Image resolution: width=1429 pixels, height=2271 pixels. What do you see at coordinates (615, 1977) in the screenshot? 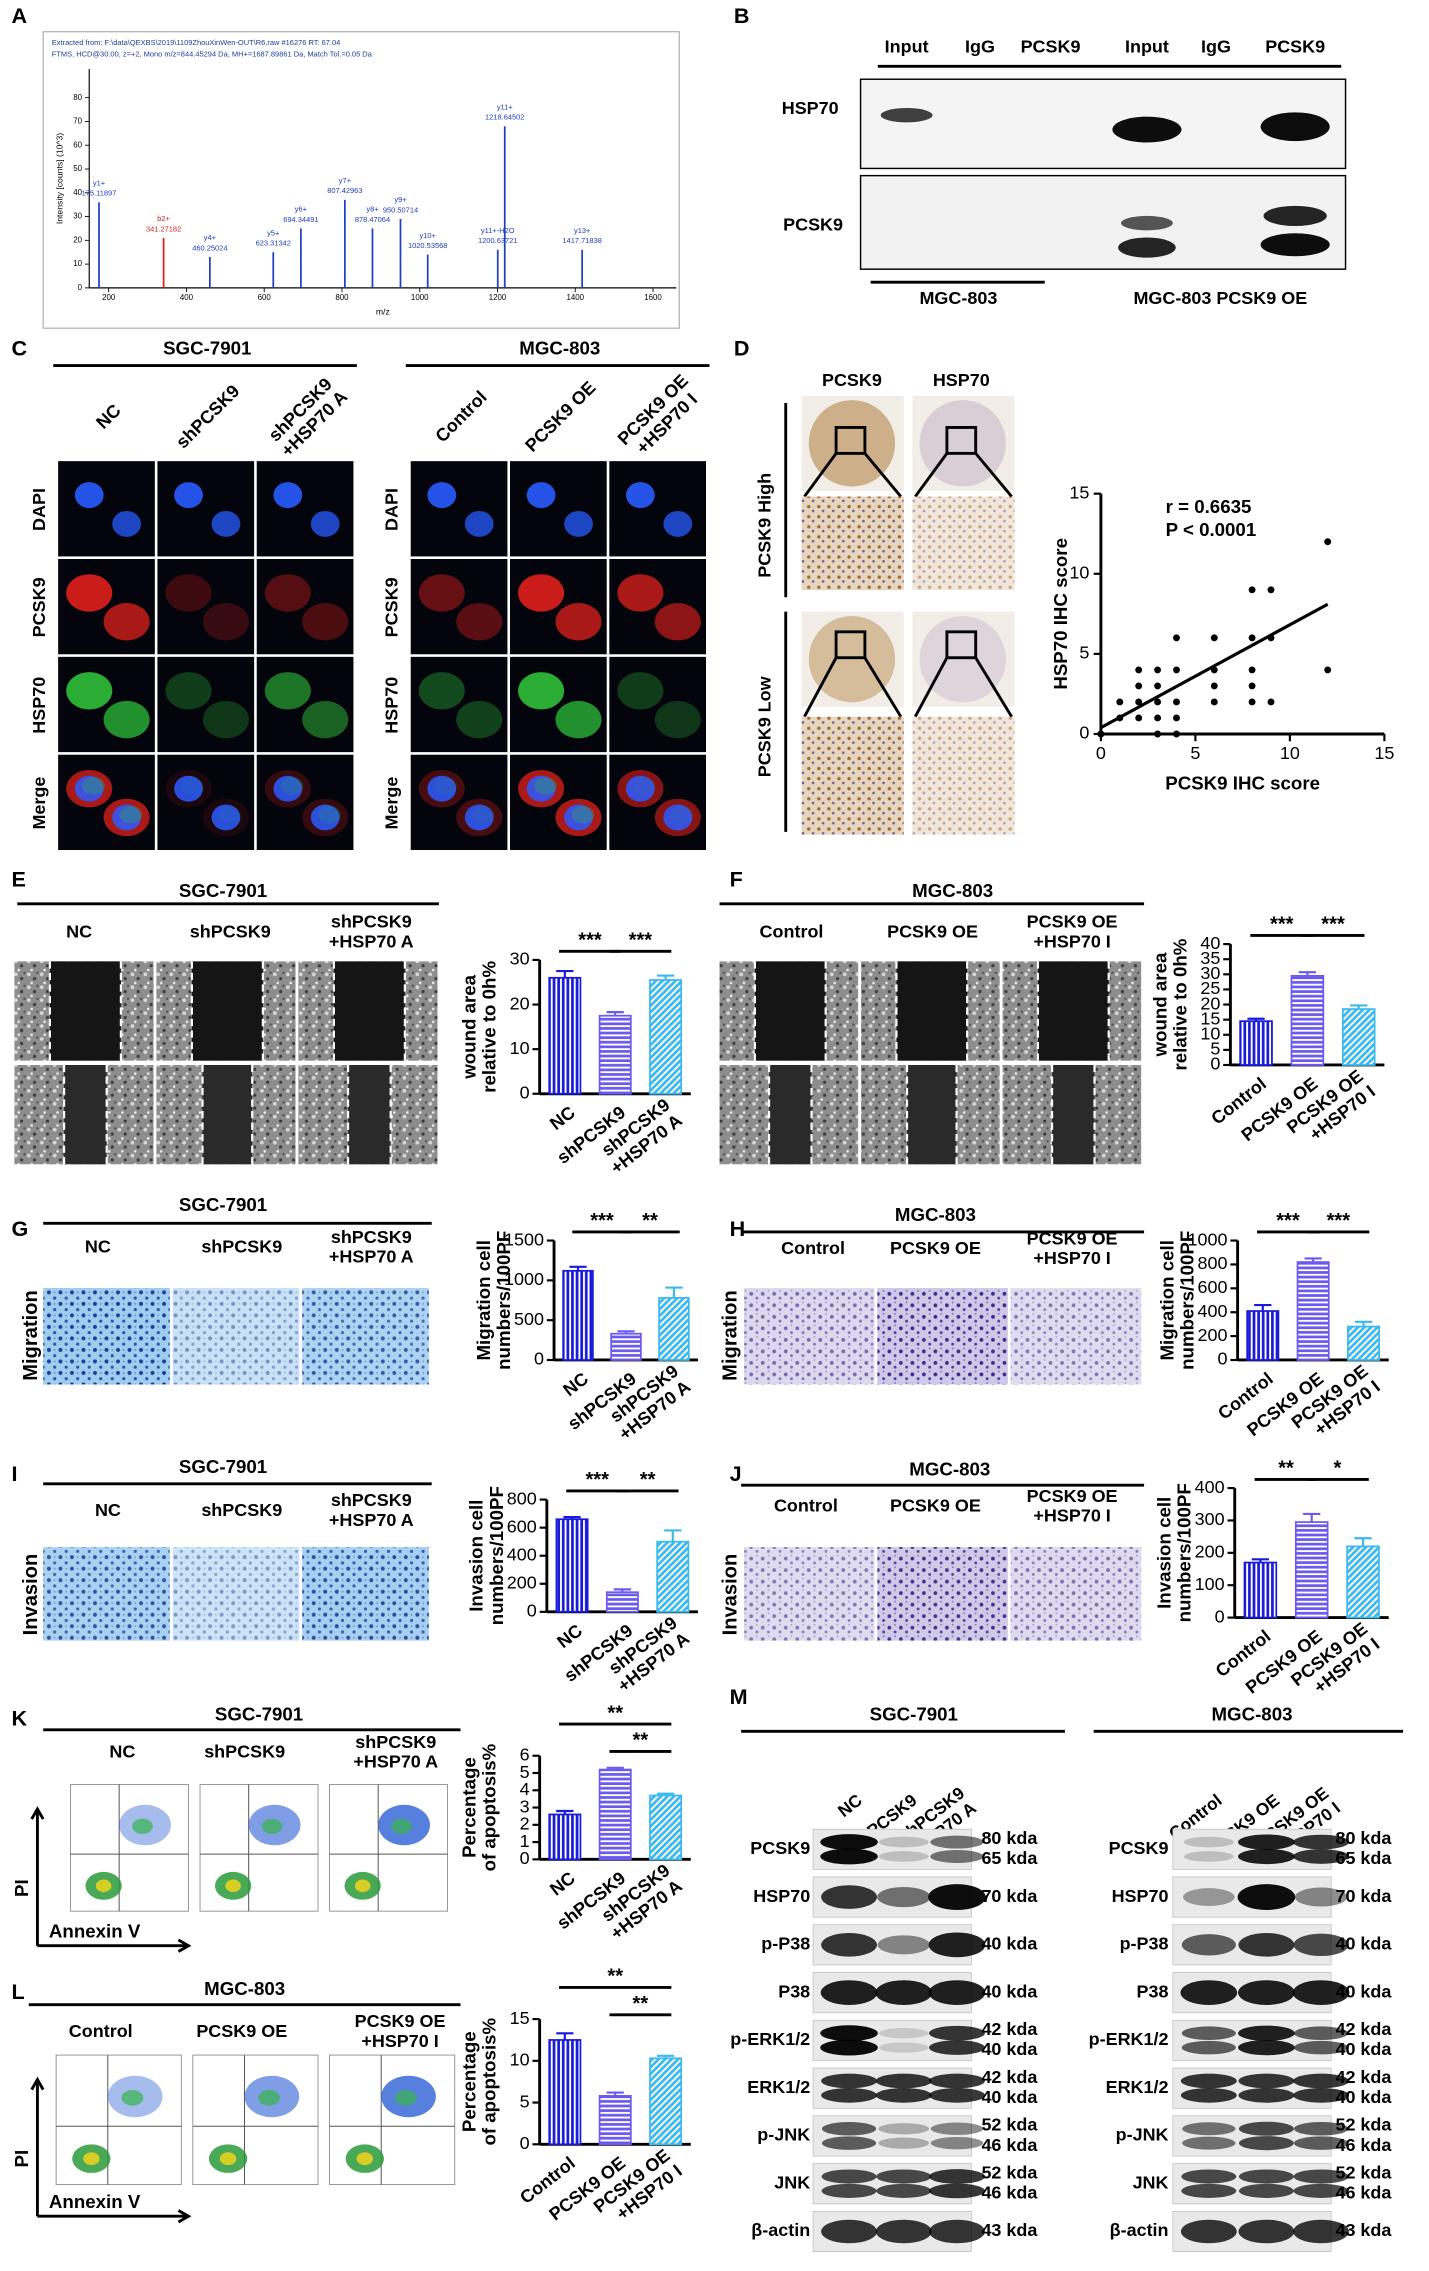
I see `significance-label: **` at bounding box center [615, 1977].